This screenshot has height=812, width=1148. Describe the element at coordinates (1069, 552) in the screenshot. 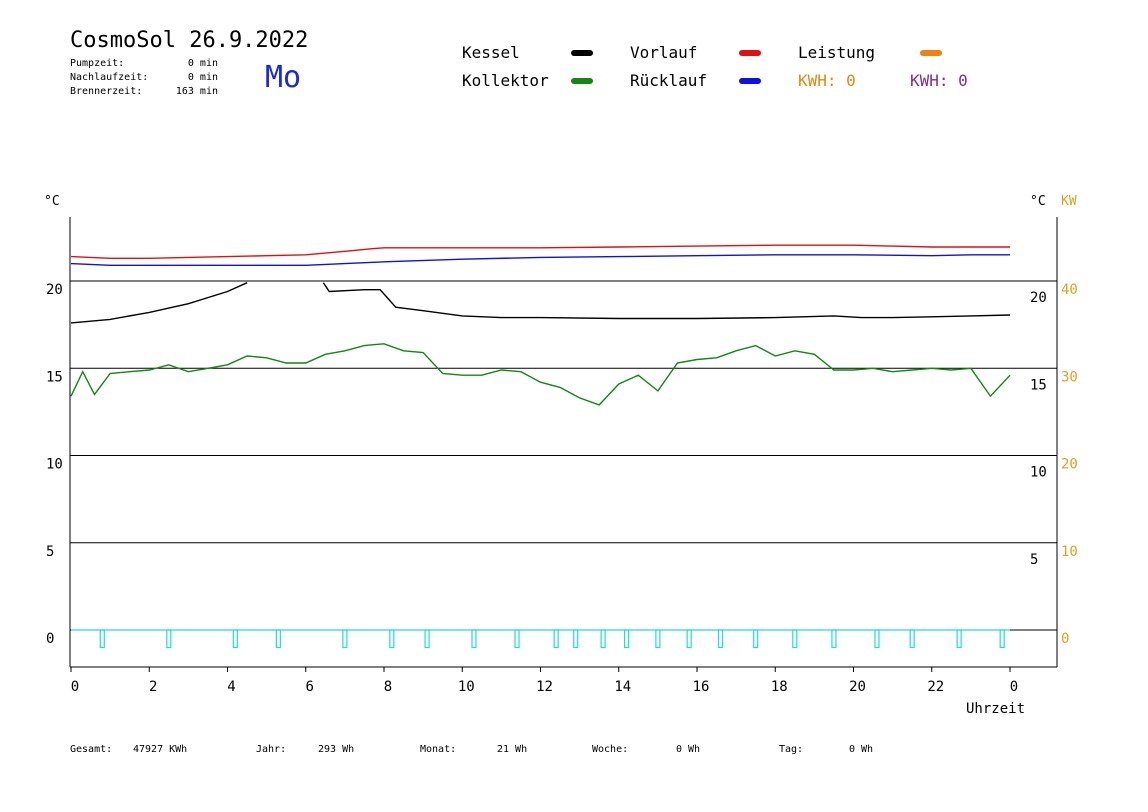

I see `y-tick-label-kw: 10` at that location.